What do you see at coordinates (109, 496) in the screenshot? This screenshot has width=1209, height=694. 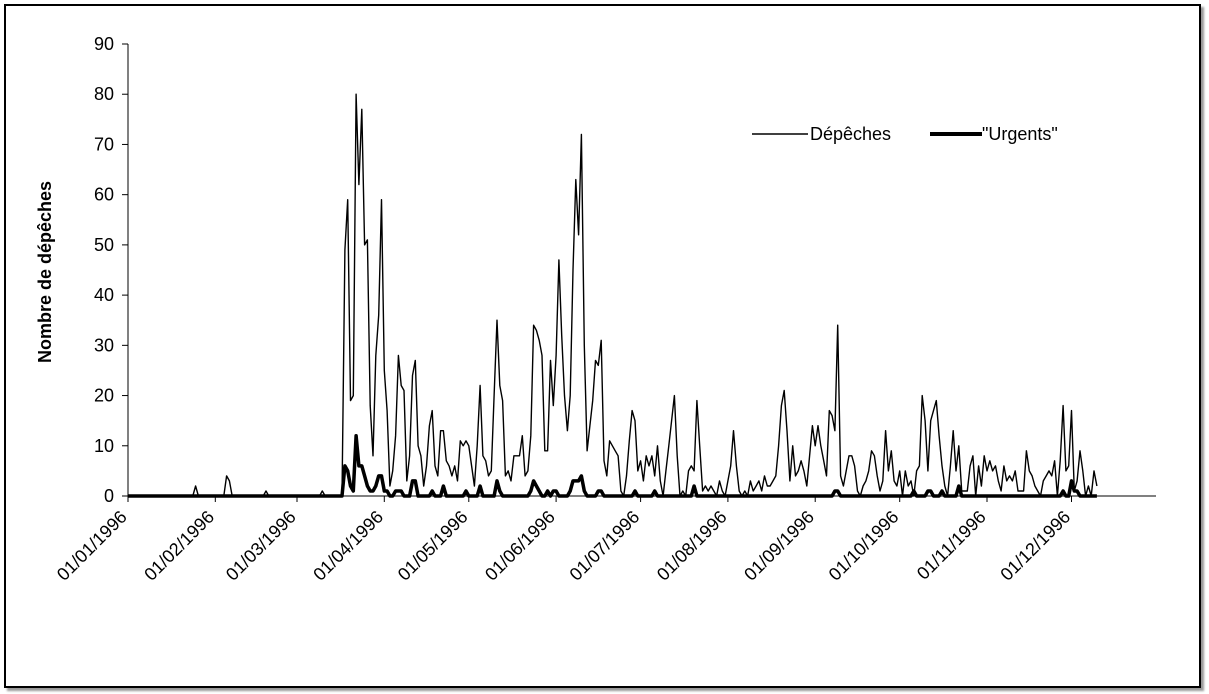 I see `y-tick-label: 0` at bounding box center [109, 496].